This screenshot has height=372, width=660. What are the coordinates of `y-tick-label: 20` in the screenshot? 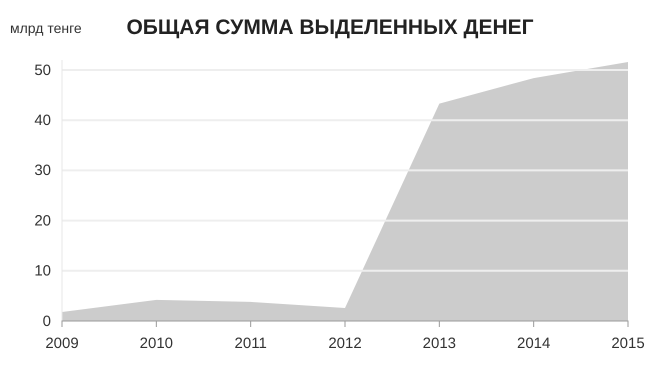 It's located at (42, 221).